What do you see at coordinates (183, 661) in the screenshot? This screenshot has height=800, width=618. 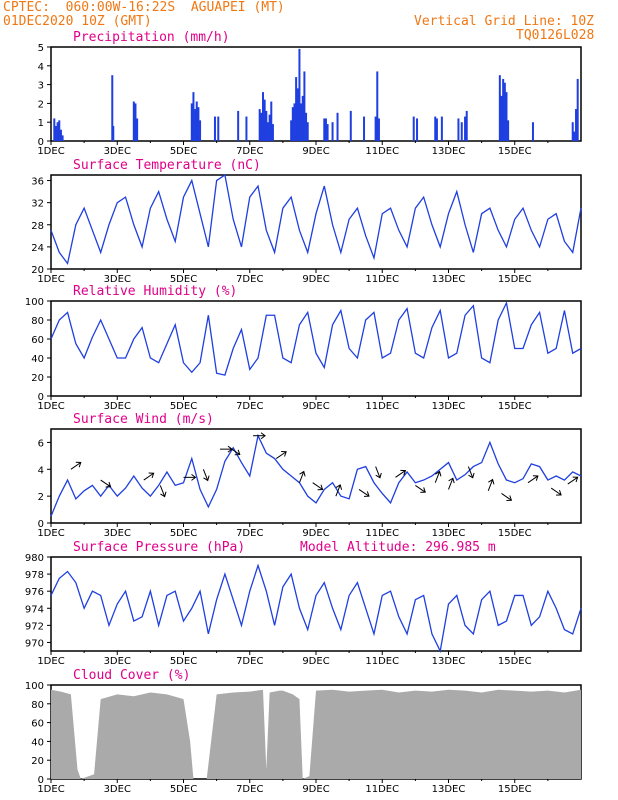 I see `x-tick-label-4-2: 5DEC` at bounding box center [183, 661].